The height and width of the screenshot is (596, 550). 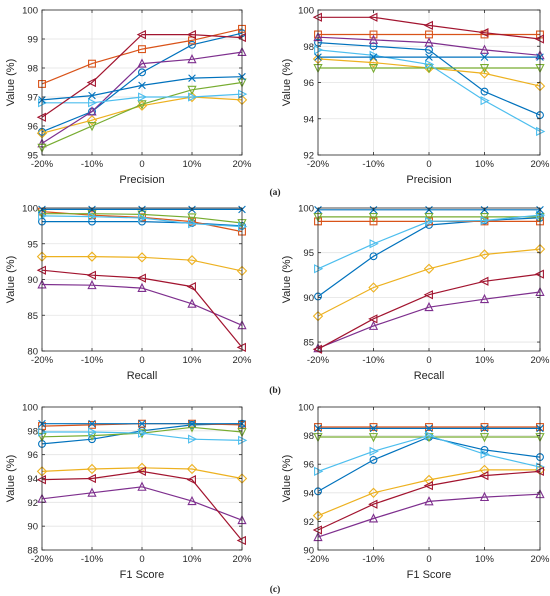 I want to click on y-tick-label: 94, so click(x=308, y=119).